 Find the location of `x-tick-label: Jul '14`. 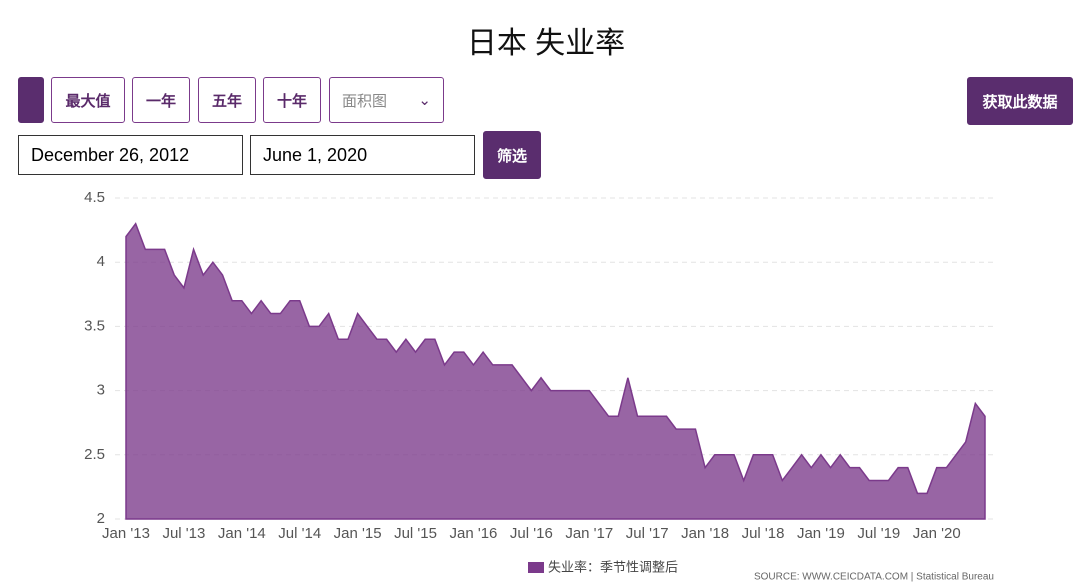

x-tick-label: Jul '14 is located at coordinates (299, 533).